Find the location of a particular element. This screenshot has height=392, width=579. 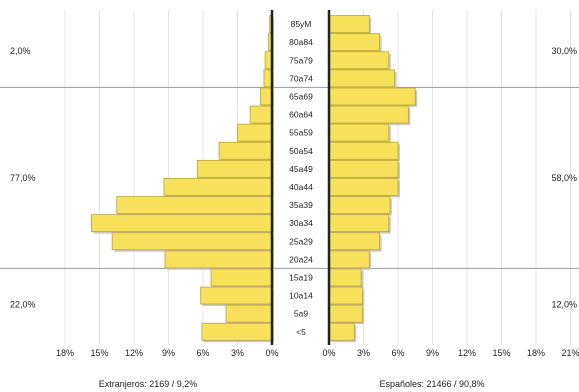

x-tick-left: 3% is located at coordinates (237, 353).